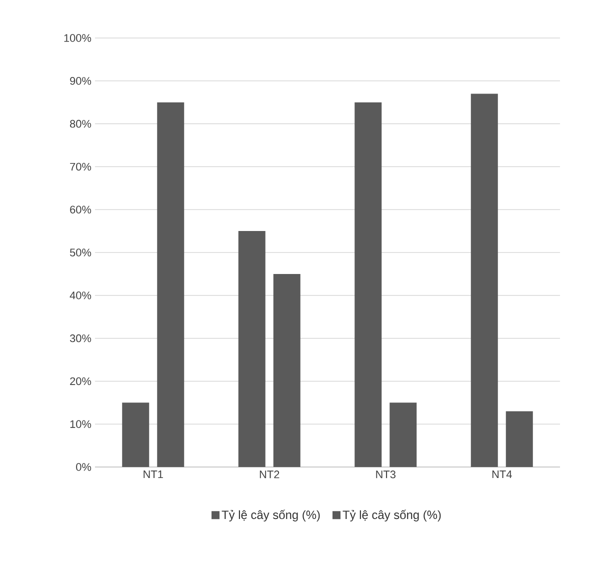 Image resolution: width=594 pixels, height=567 pixels. What do you see at coordinates (81, 296) in the screenshot?
I see `y-tick-label: 40%` at bounding box center [81, 296].